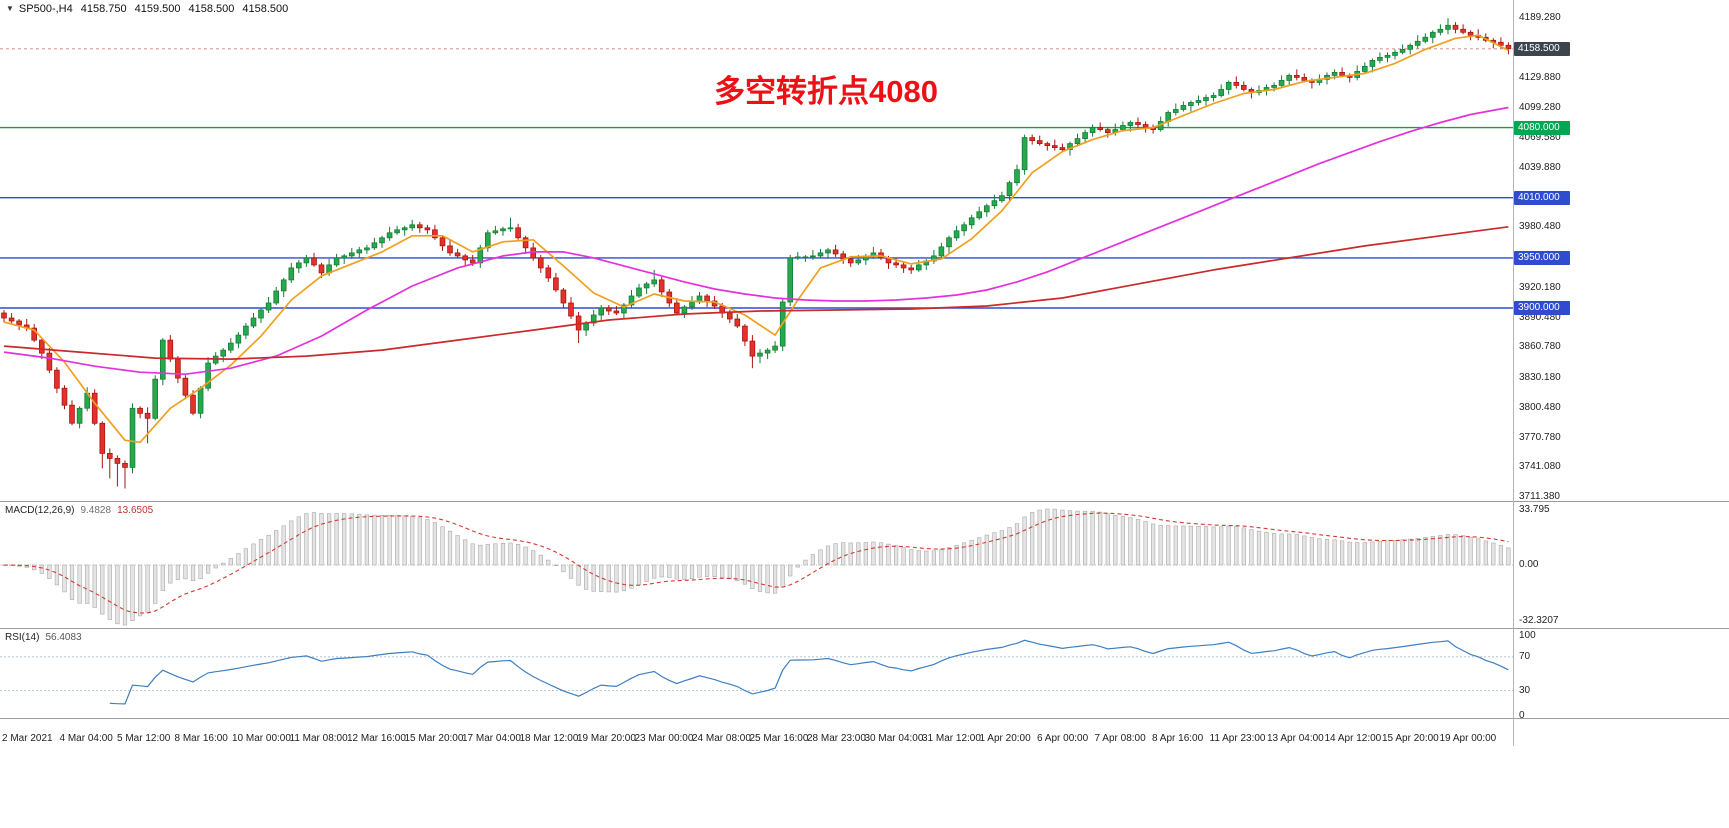 This screenshot has height=828, width=1729. Describe the element at coordinates (1527, 635) in the screenshot. I see `rsi-axis-label: 100` at that location.